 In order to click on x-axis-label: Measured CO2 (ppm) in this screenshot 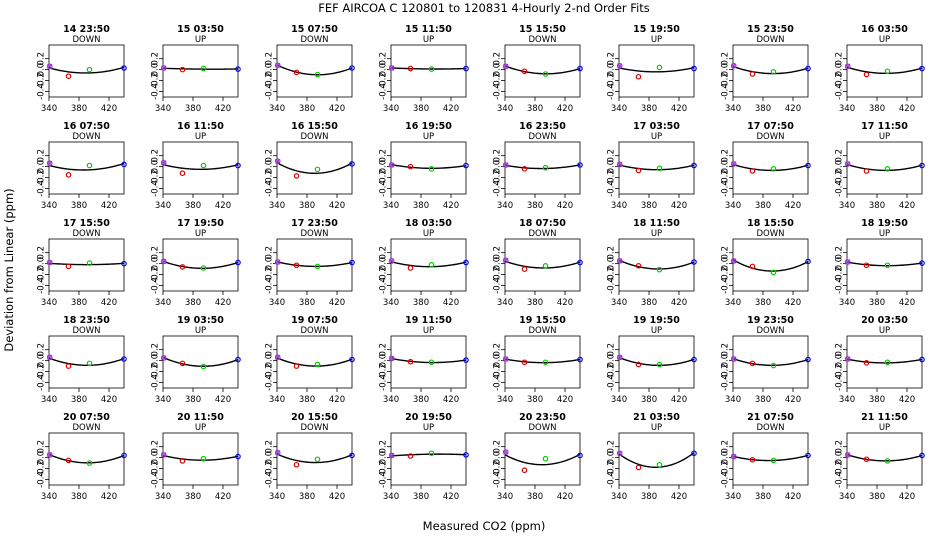, I will do `click(484, 526)`.